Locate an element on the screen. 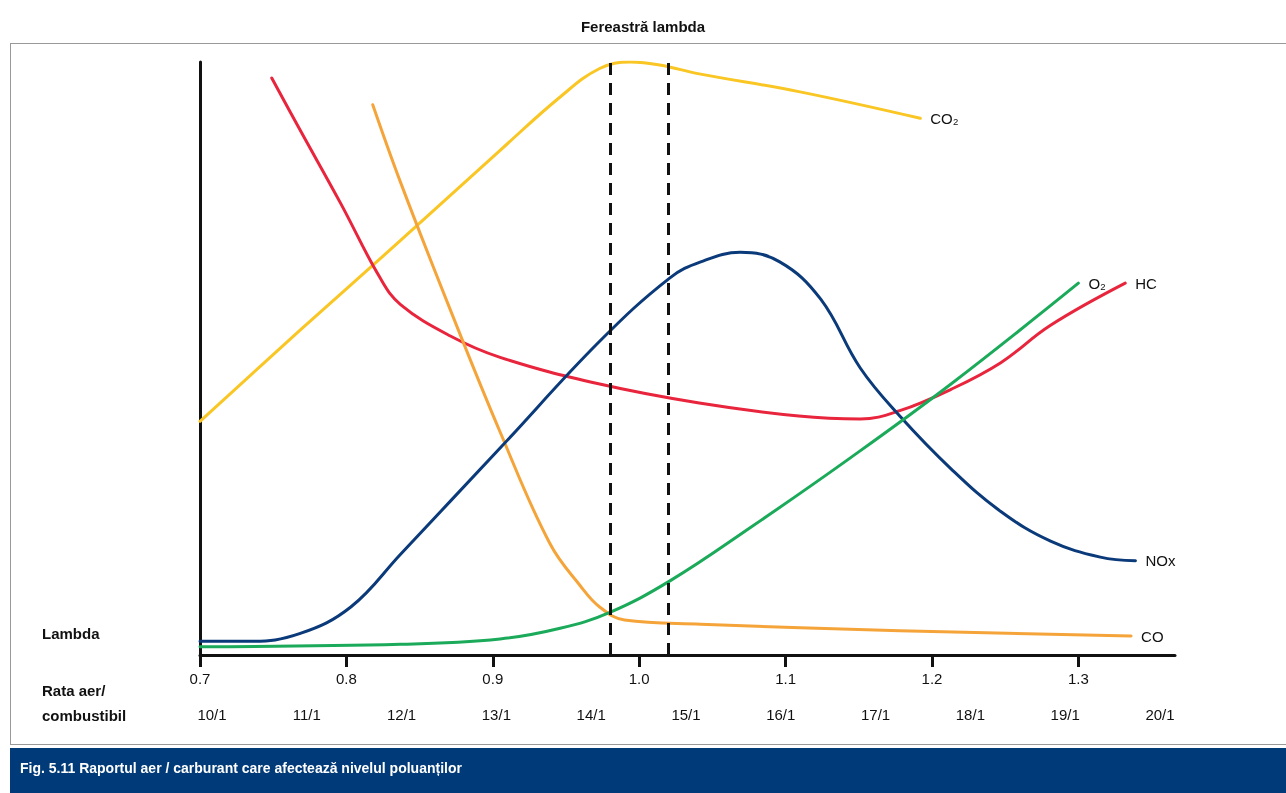 The height and width of the screenshot is (793, 1286). text: 10/1 is located at coordinates (212, 714).